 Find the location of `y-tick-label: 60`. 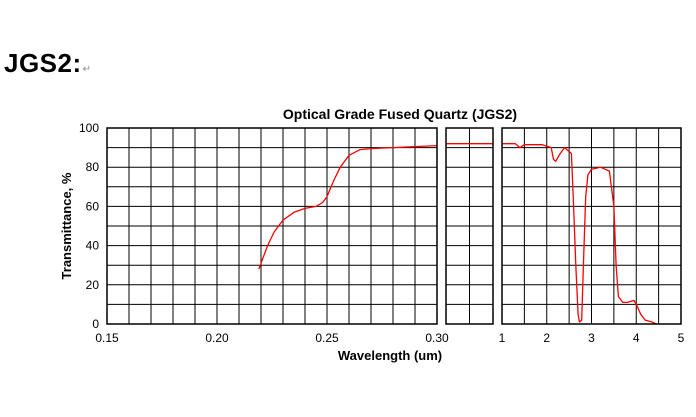

y-tick-label: 60 is located at coordinates (93, 206).